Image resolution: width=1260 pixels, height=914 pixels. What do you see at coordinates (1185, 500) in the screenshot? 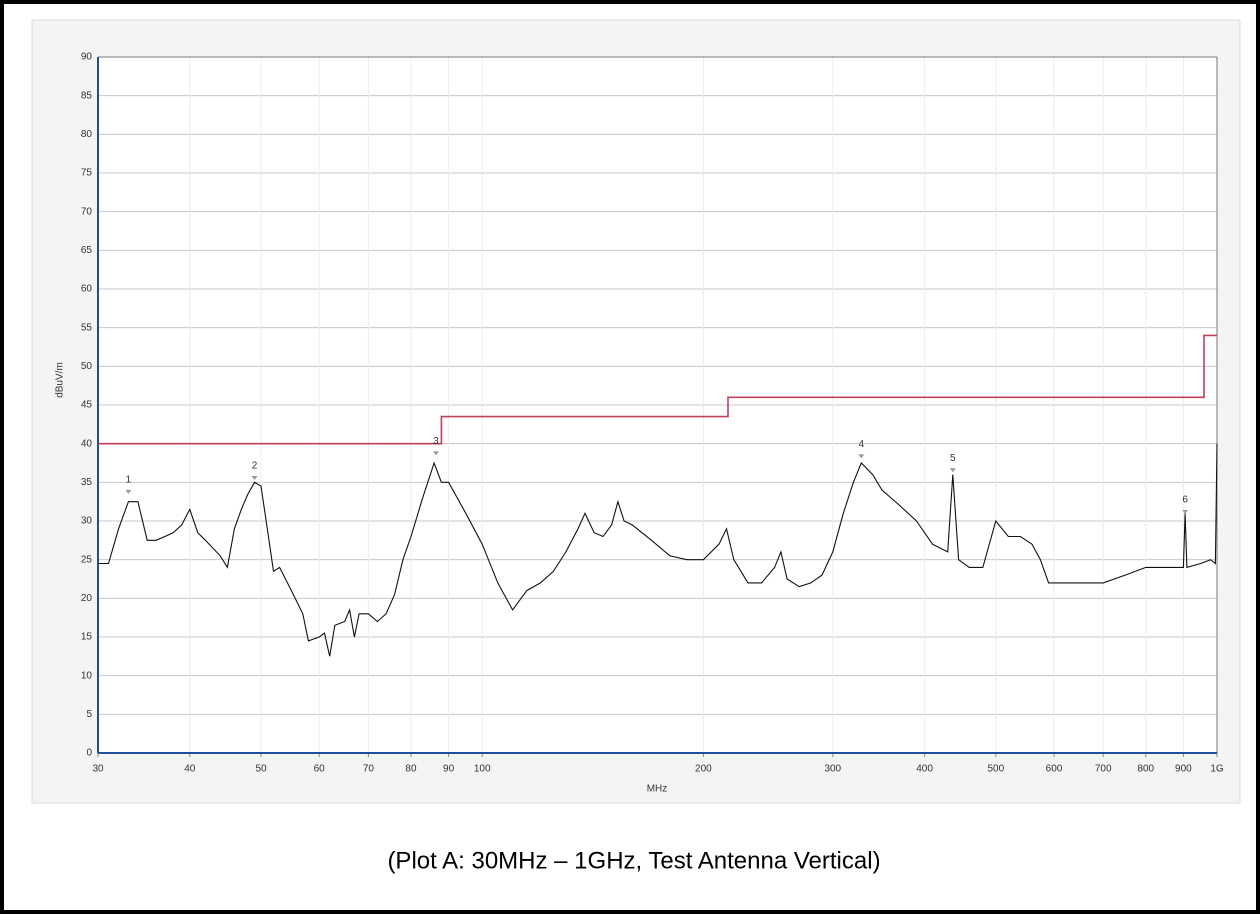
I see `marker-label: 6` at bounding box center [1185, 500].